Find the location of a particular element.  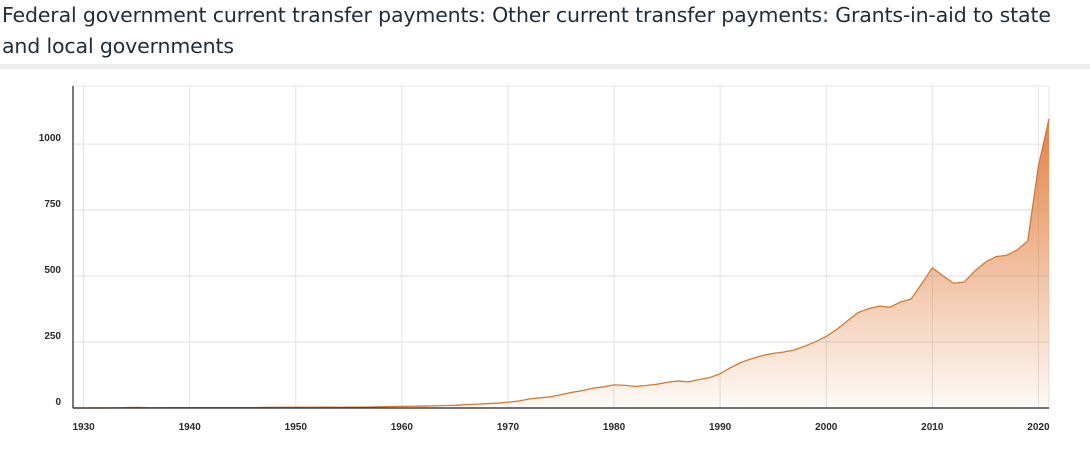

y-tick-label: 500 is located at coordinates (52, 270).